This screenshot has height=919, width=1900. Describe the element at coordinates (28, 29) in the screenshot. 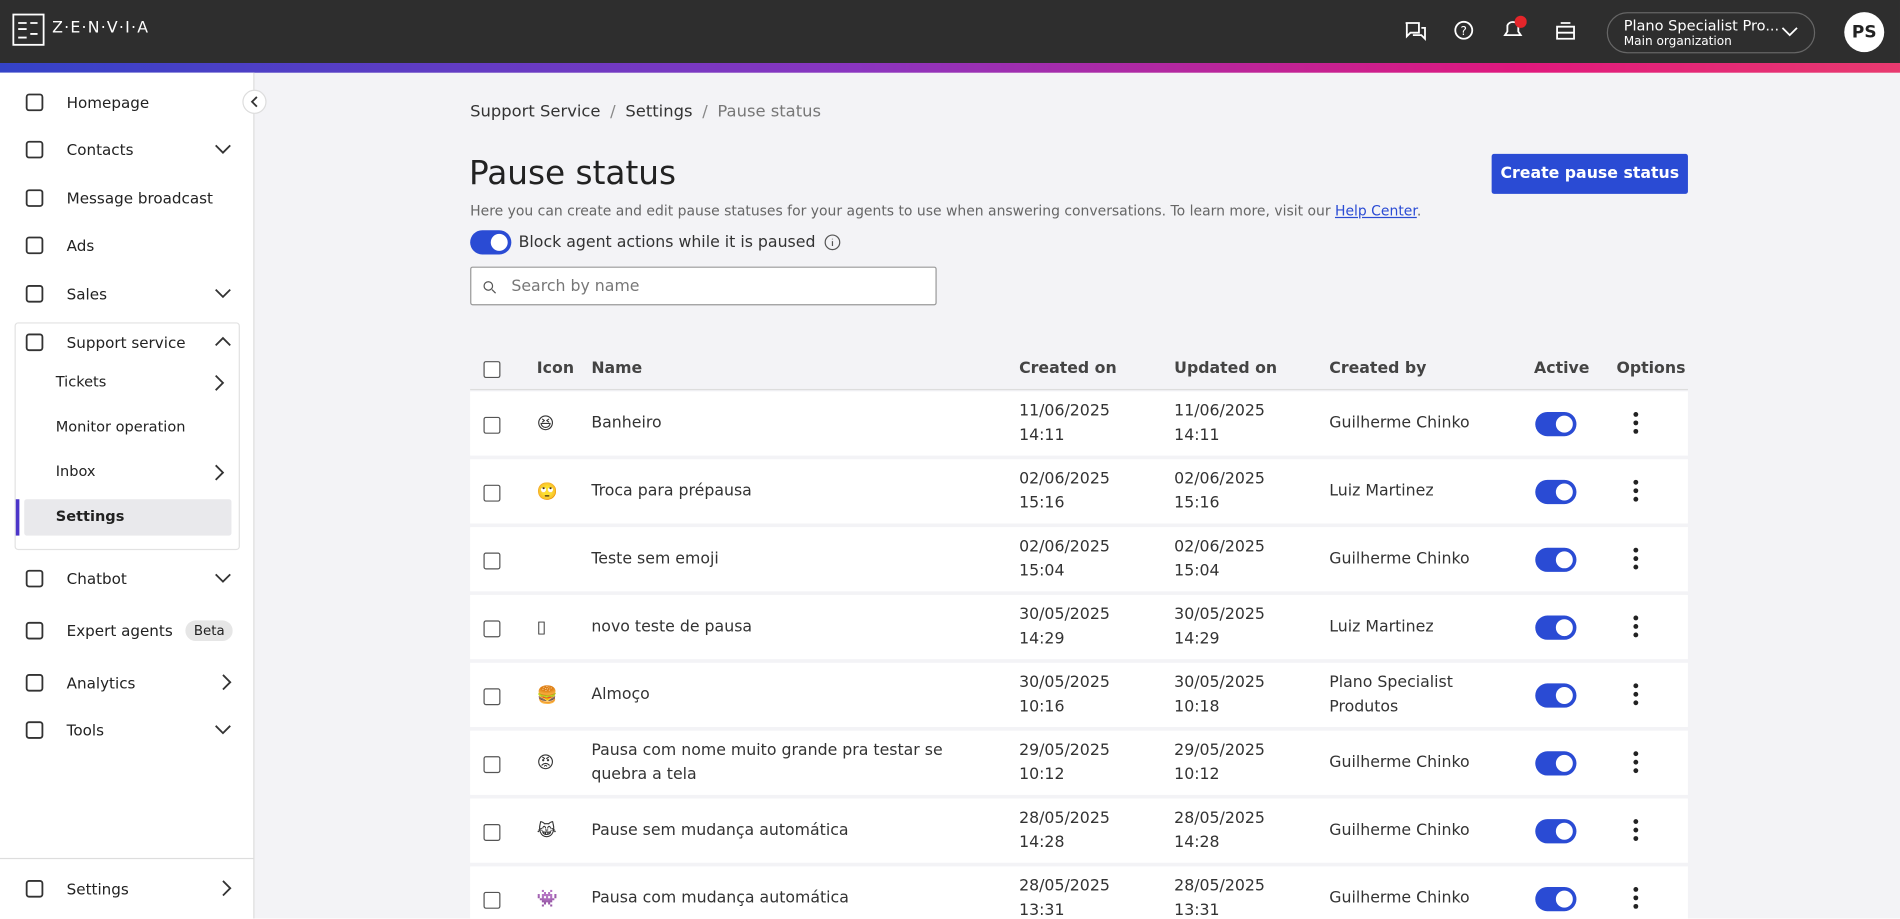

I see `logo` at that location.